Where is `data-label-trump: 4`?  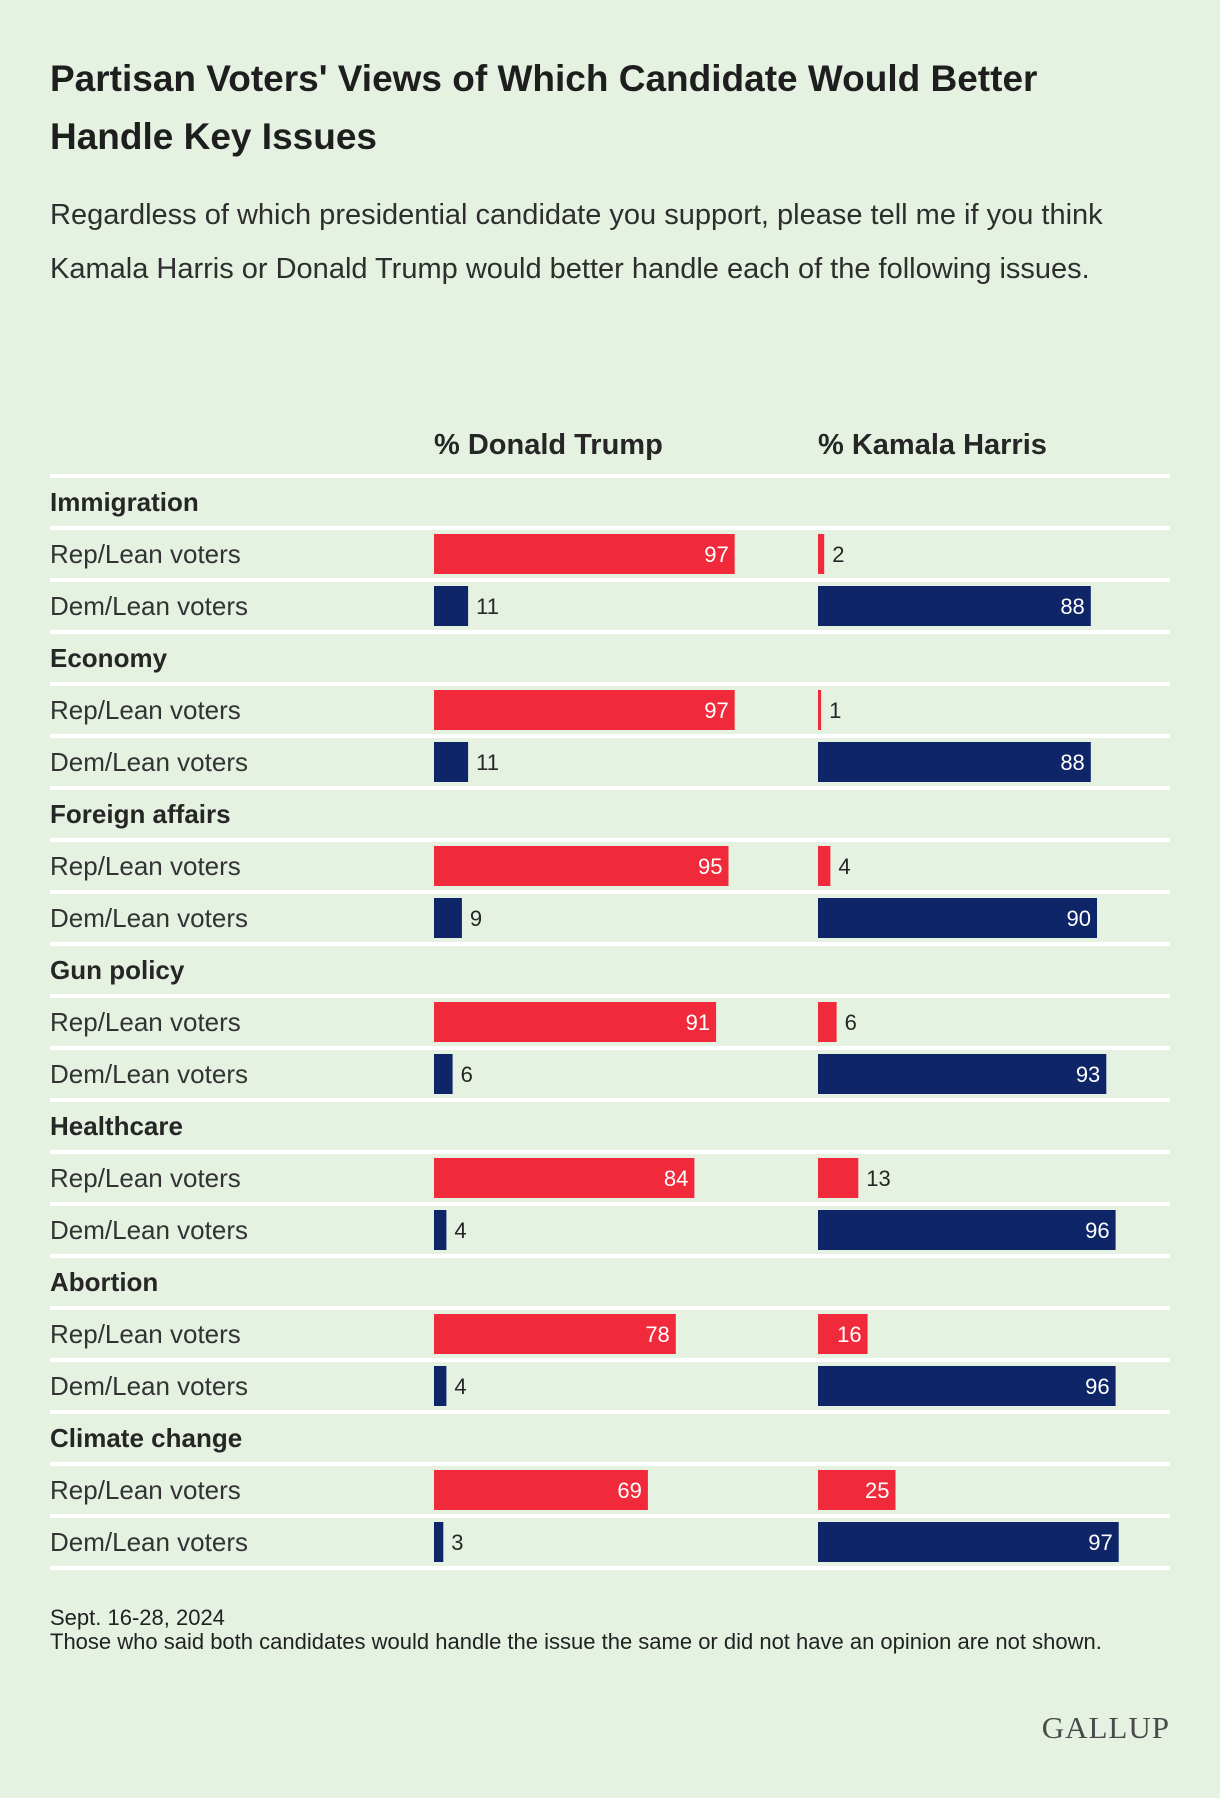
data-label-trump: 4 is located at coordinates (460, 1230).